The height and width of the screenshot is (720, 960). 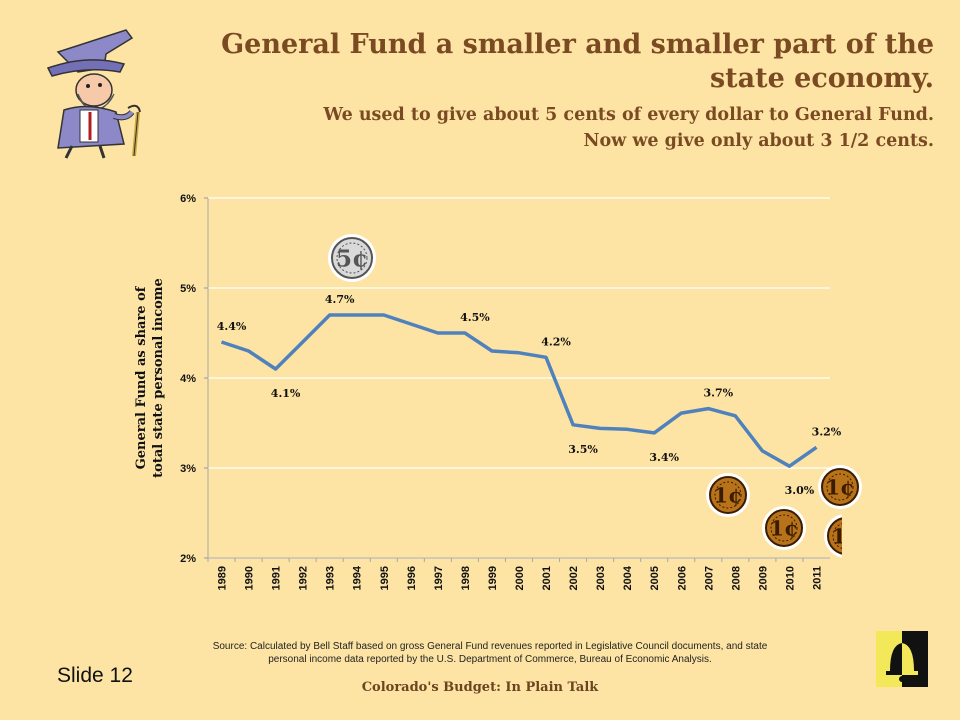 I want to click on x-tick-label: 1990, so click(x=250, y=578).